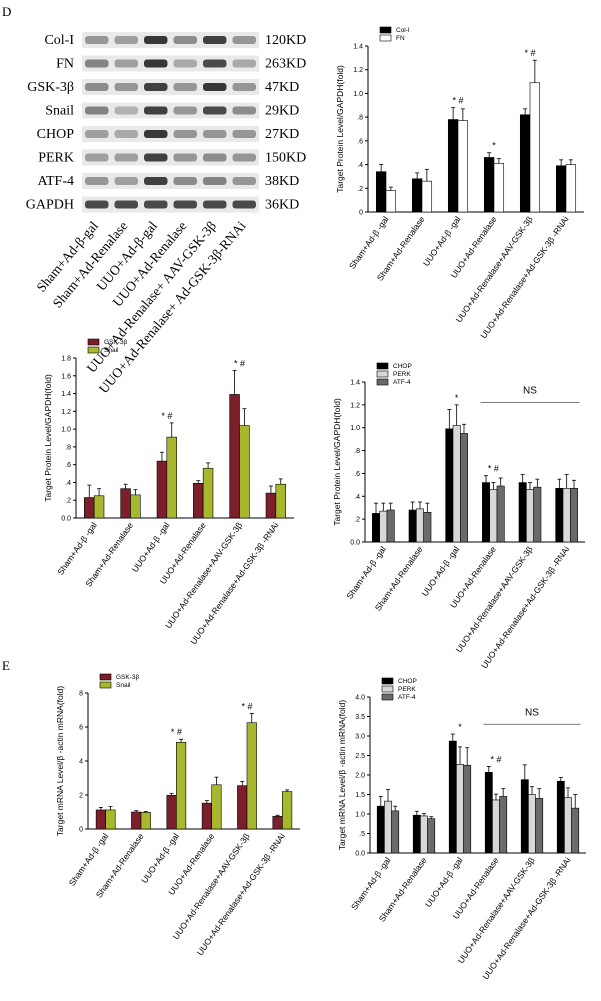  Describe the element at coordinates (59, 111) in the screenshot. I see `blot-protein-label: Snail` at that location.